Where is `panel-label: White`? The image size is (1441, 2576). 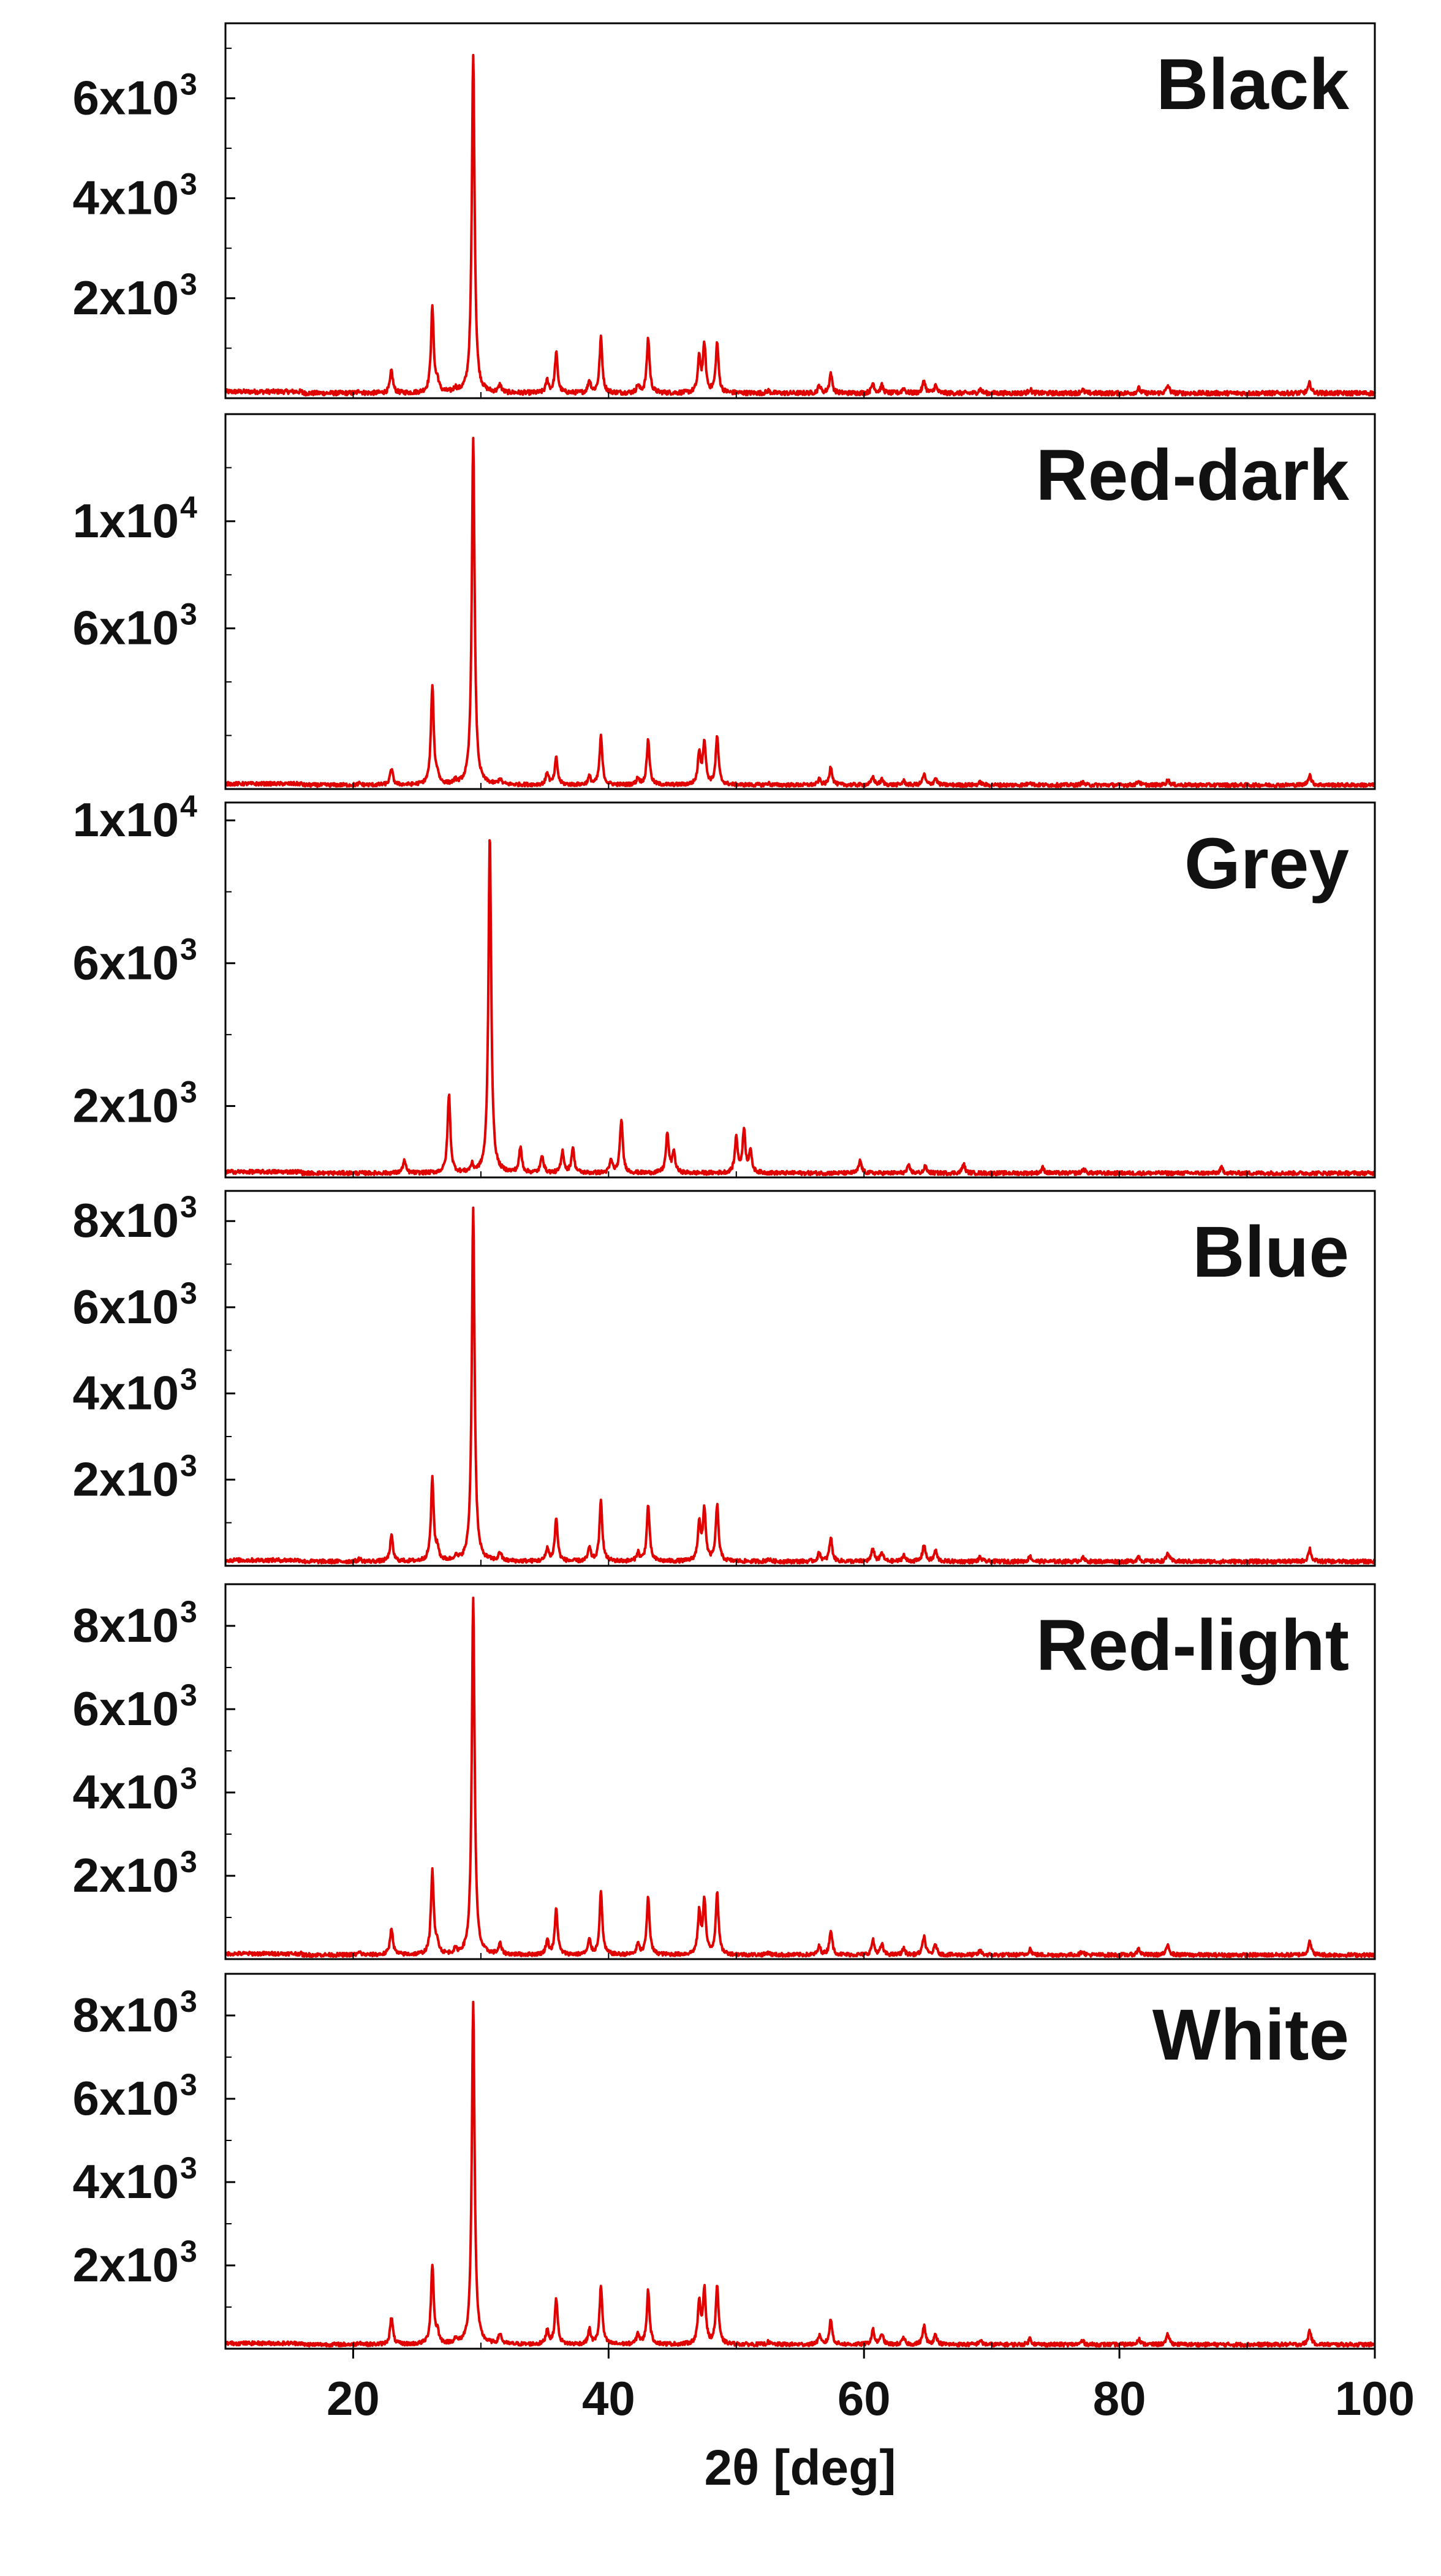
panel-label: White is located at coordinates (1251, 2035).